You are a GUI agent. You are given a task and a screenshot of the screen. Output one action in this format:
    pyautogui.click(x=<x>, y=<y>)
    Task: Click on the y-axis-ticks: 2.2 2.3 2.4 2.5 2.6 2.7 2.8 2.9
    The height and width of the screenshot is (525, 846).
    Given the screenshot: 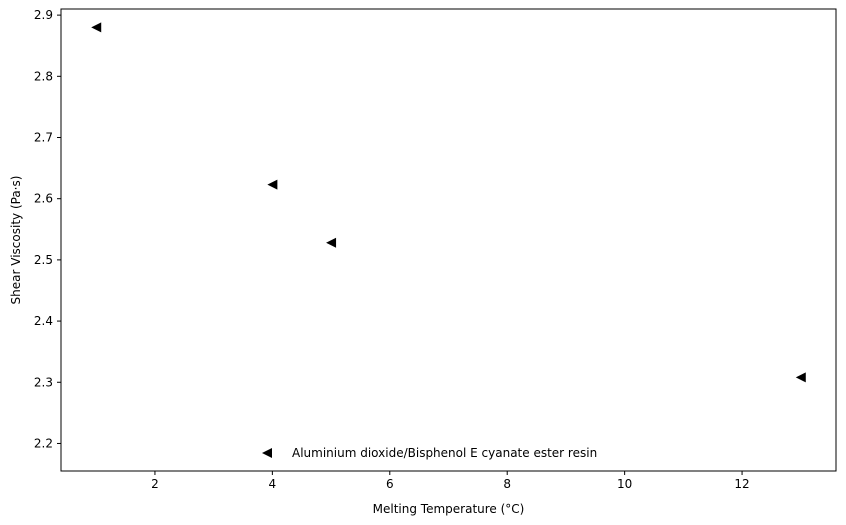 What is the action you would take?
    pyautogui.click(x=47, y=229)
    